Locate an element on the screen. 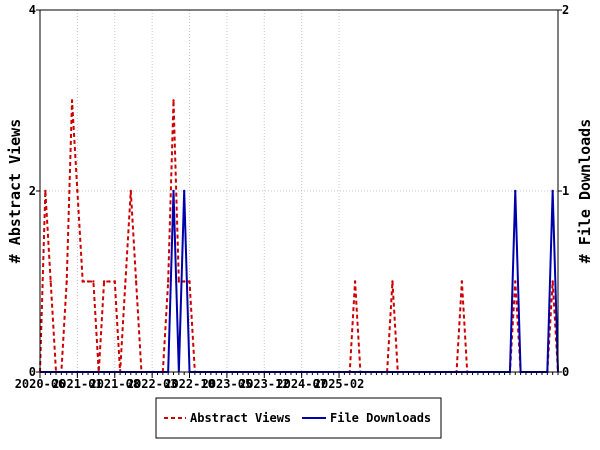 Image resolution: width=600 pixels, height=450 pixels. x-tick-label: 2021-08 is located at coordinates (114, 384).